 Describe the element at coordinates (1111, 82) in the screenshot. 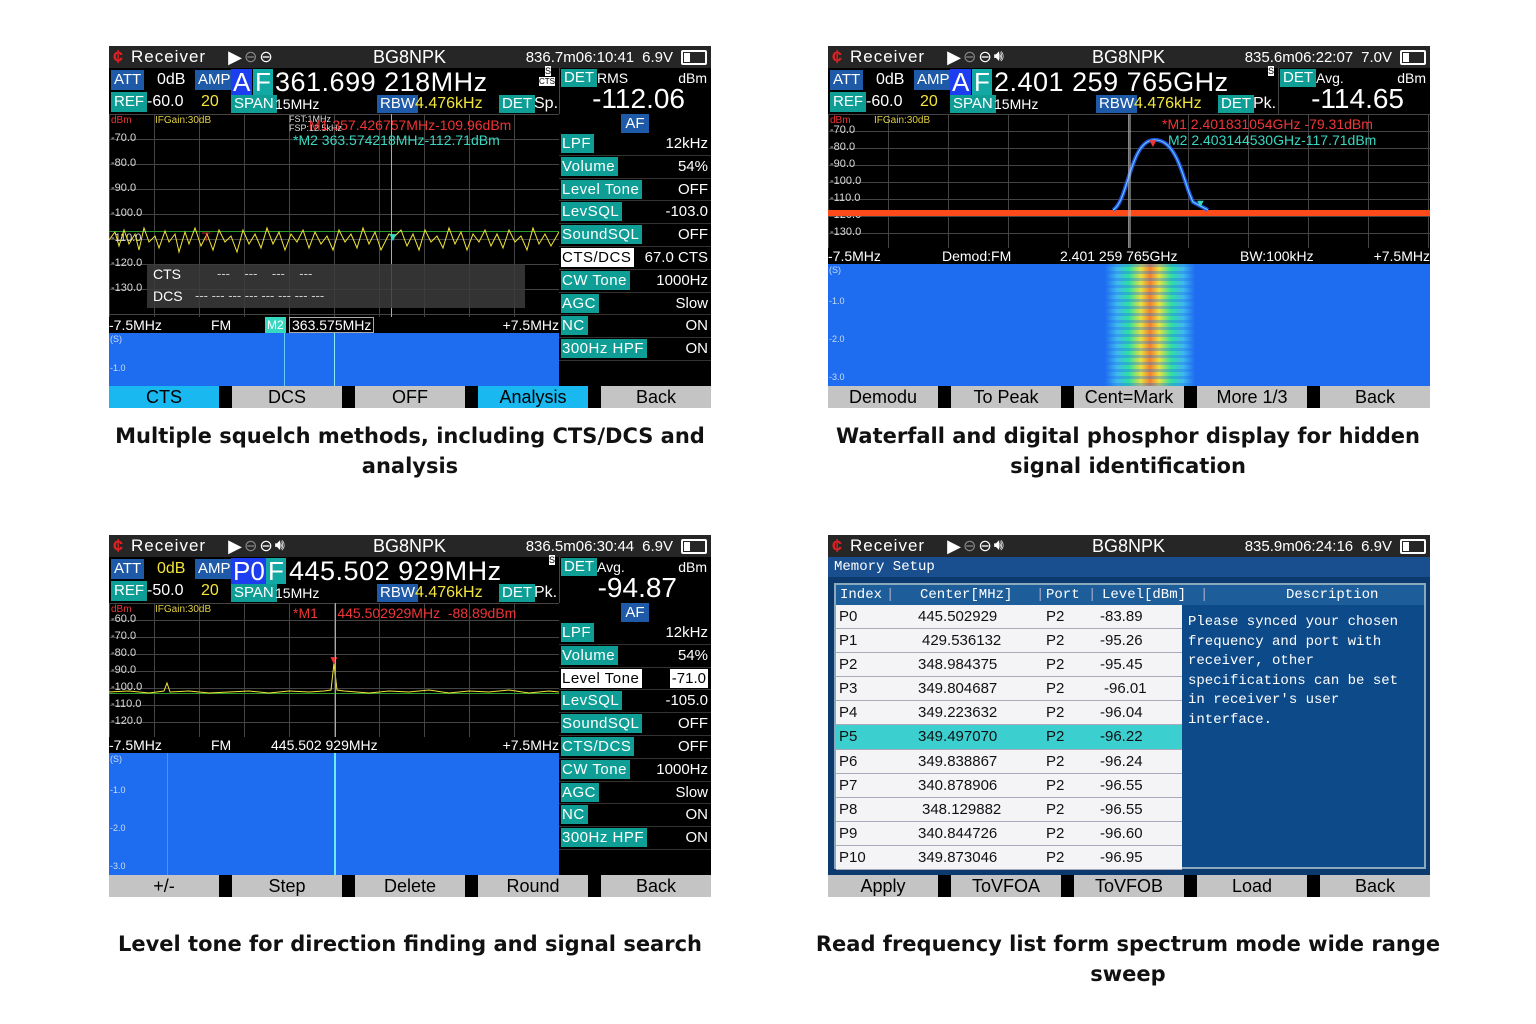

I see `center-frequency: 2.401 259 765GHz` at that location.